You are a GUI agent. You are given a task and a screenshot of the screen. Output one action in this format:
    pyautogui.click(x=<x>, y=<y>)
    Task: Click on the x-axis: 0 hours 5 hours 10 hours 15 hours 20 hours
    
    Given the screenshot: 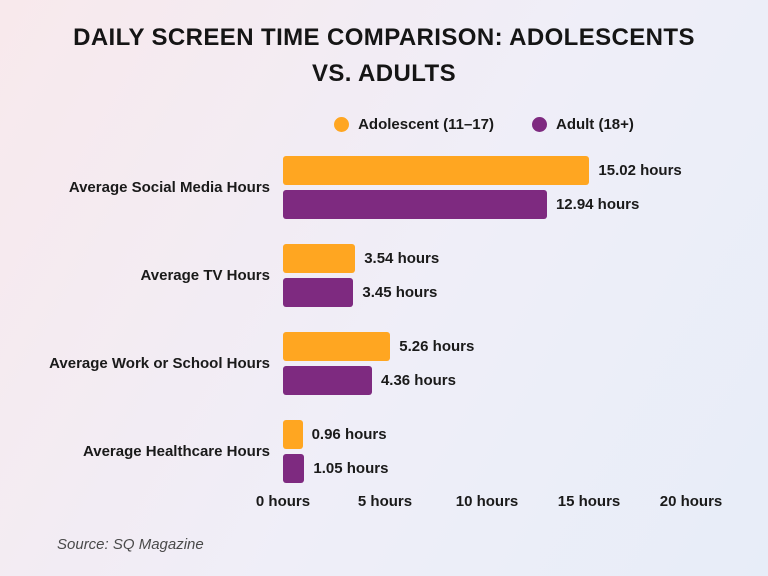 What is the action you would take?
    pyautogui.click(x=489, y=503)
    